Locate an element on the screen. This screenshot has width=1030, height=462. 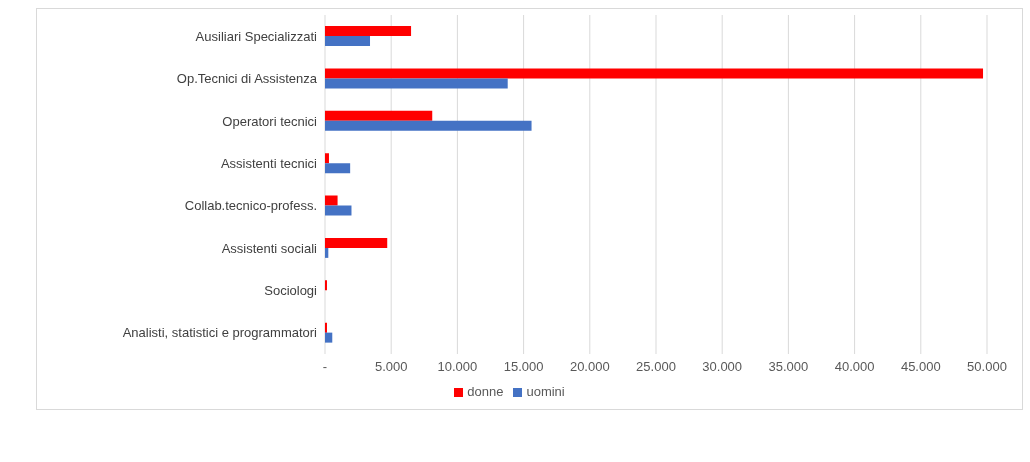
x-tick-label: - is located at coordinates (325, 367).